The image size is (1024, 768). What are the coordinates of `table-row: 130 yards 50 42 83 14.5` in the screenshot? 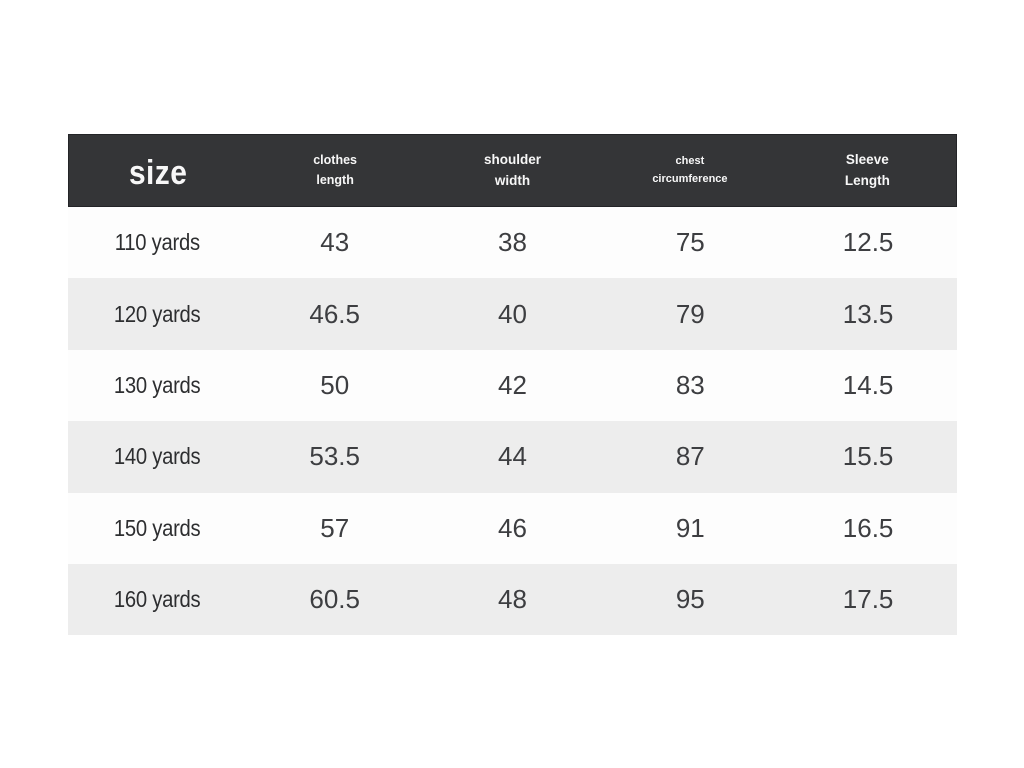 It's located at (512, 385).